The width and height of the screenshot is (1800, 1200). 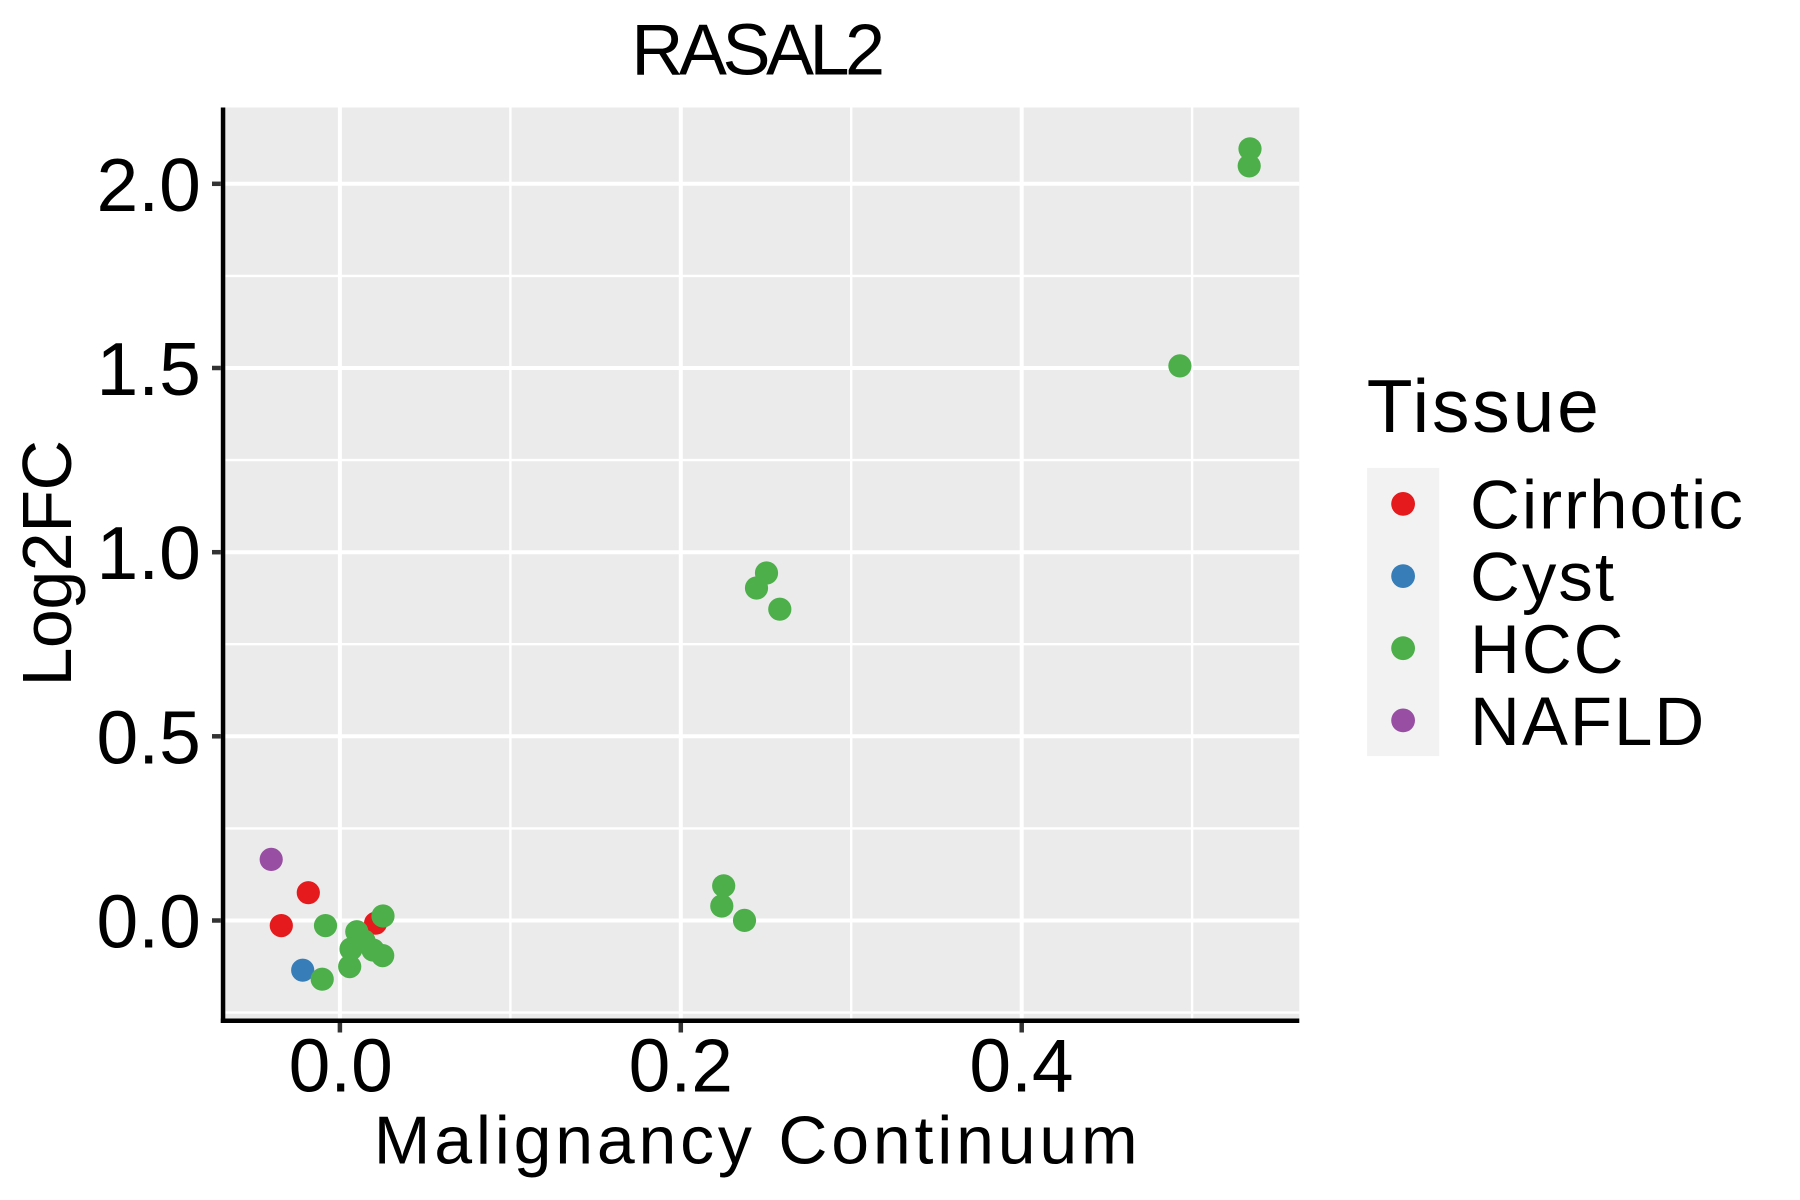 What do you see at coordinates (756, 51) in the screenshot?
I see `svg-text: RASAL2` at bounding box center [756, 51].